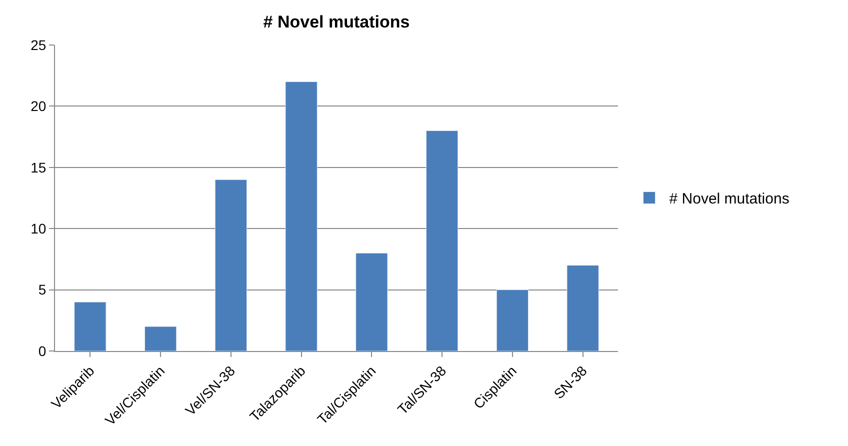  I want to click on y-tick-label: 0, so click(42, 350).